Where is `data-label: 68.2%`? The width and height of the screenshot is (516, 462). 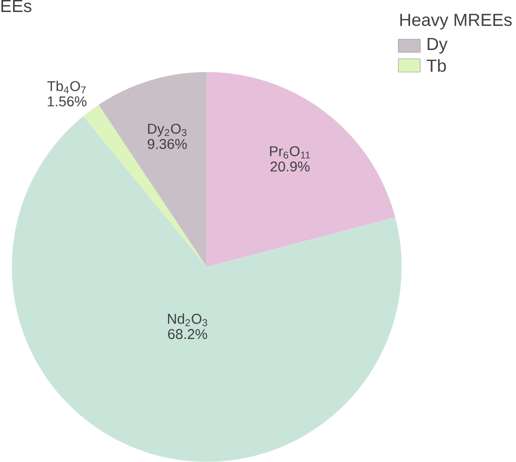 data-label: 68.2% is located at coordinates (188, 334).